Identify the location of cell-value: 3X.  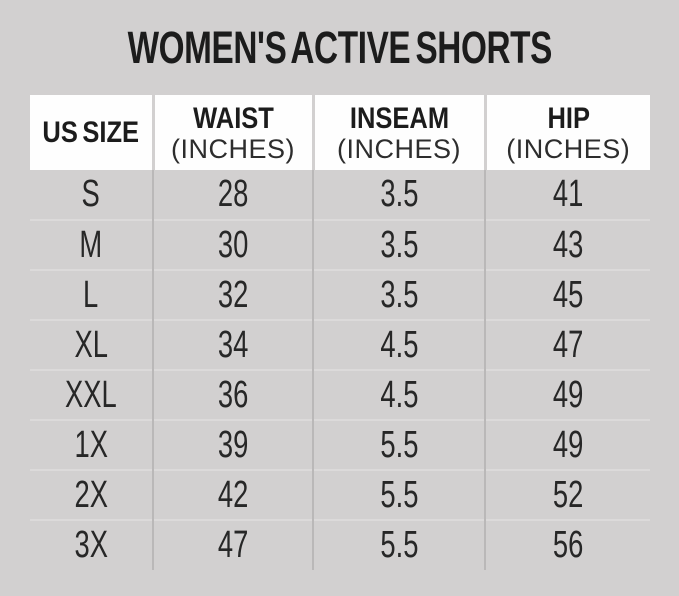
(91, 545).